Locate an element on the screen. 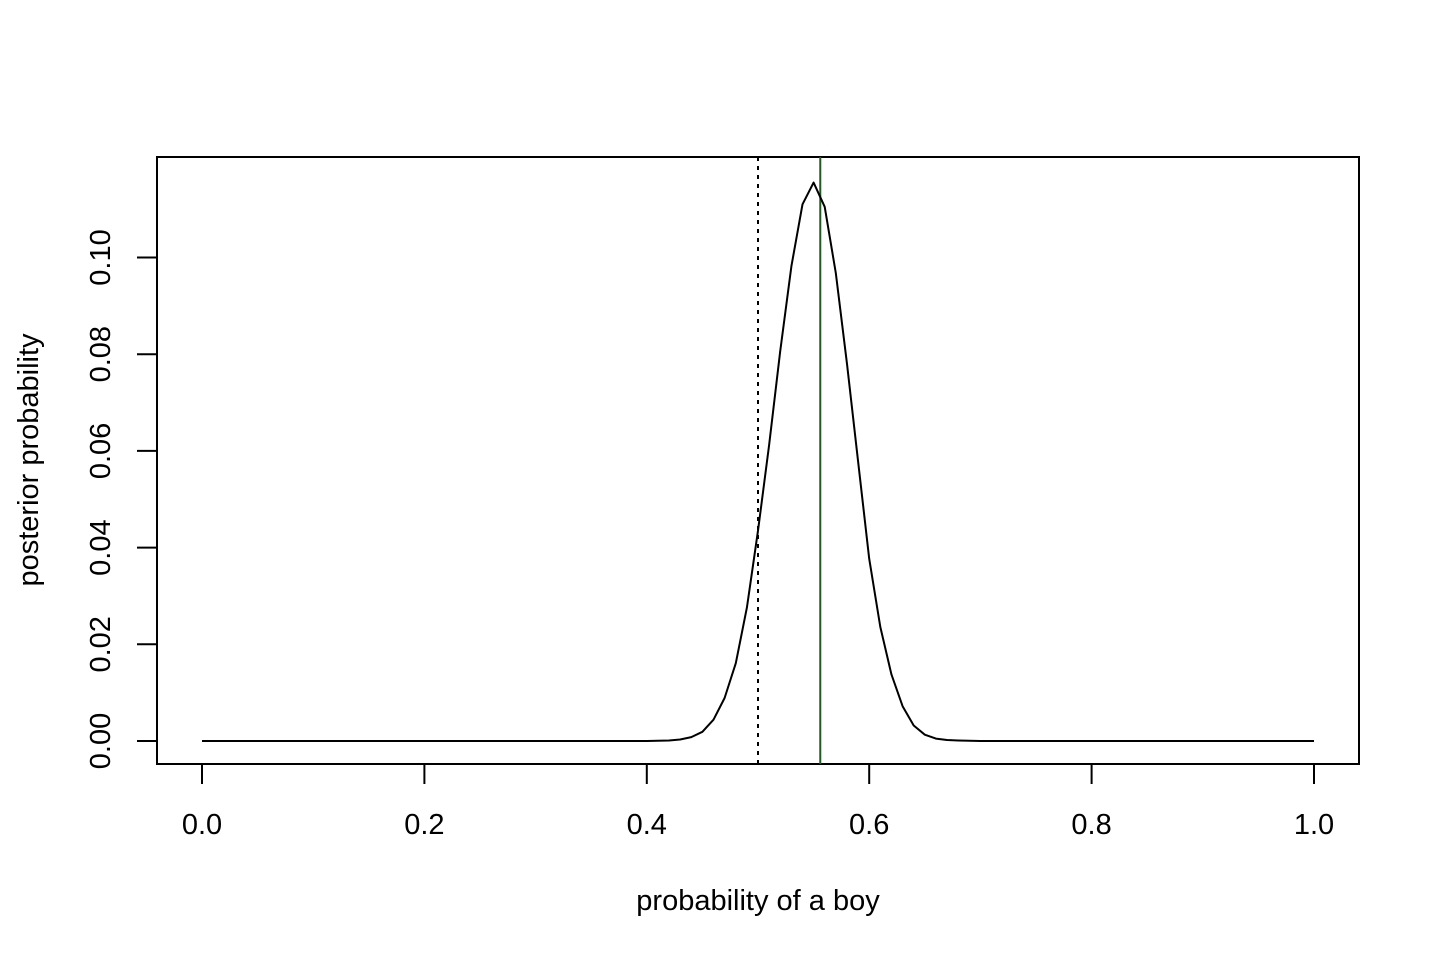  x-tick-label: 0.4 is located at coordinates (647, 825).